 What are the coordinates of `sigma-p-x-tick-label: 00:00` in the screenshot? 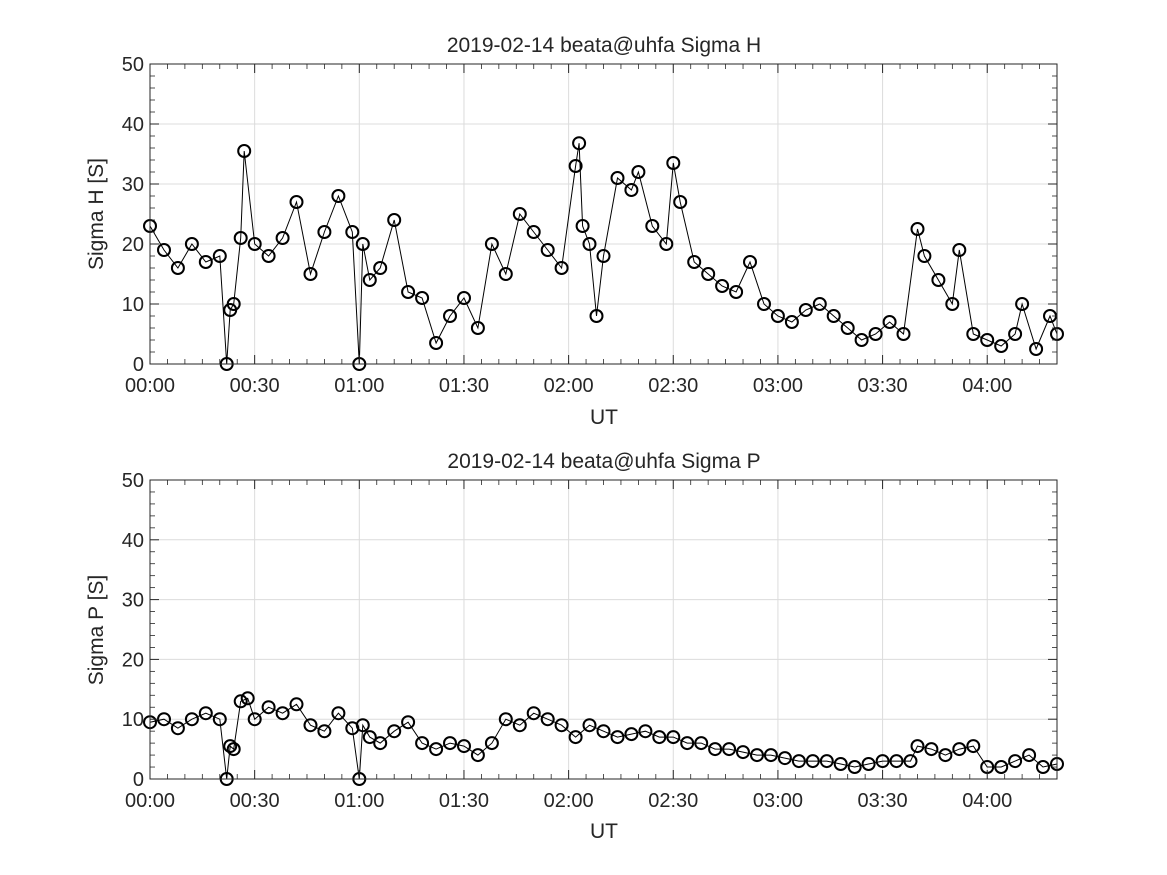 It's located at (150, 801).